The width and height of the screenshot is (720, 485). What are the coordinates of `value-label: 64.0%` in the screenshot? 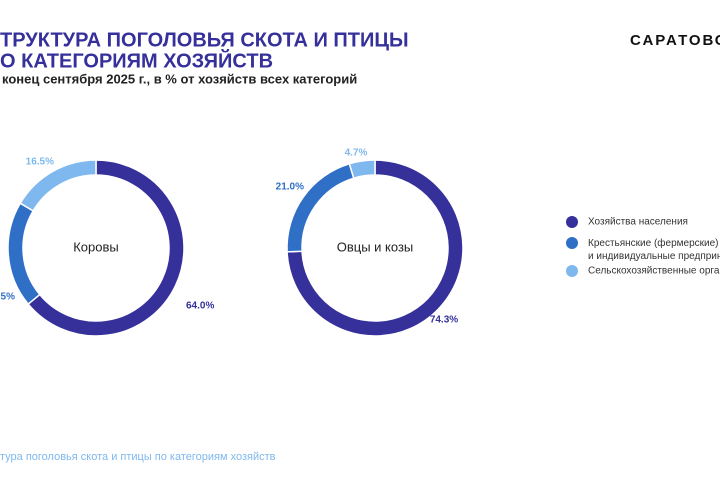 It's located at (200, 306).